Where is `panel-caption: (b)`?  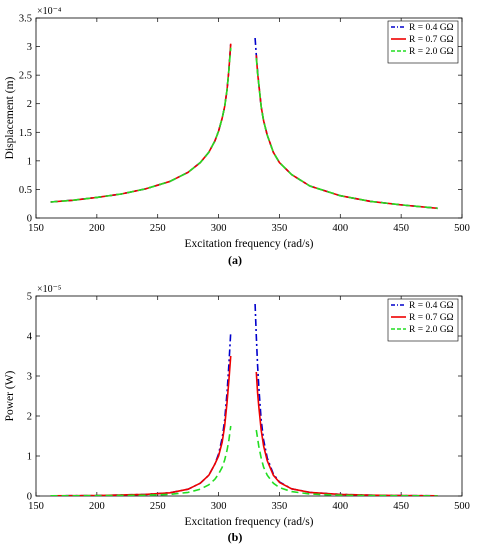
panel-caption: (b) is located at coordinates (235, 537).